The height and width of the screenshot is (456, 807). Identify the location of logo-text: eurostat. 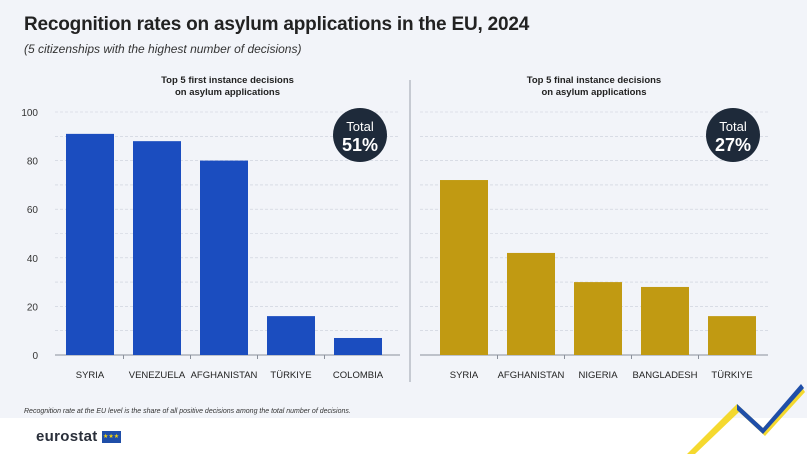
(67, 436).